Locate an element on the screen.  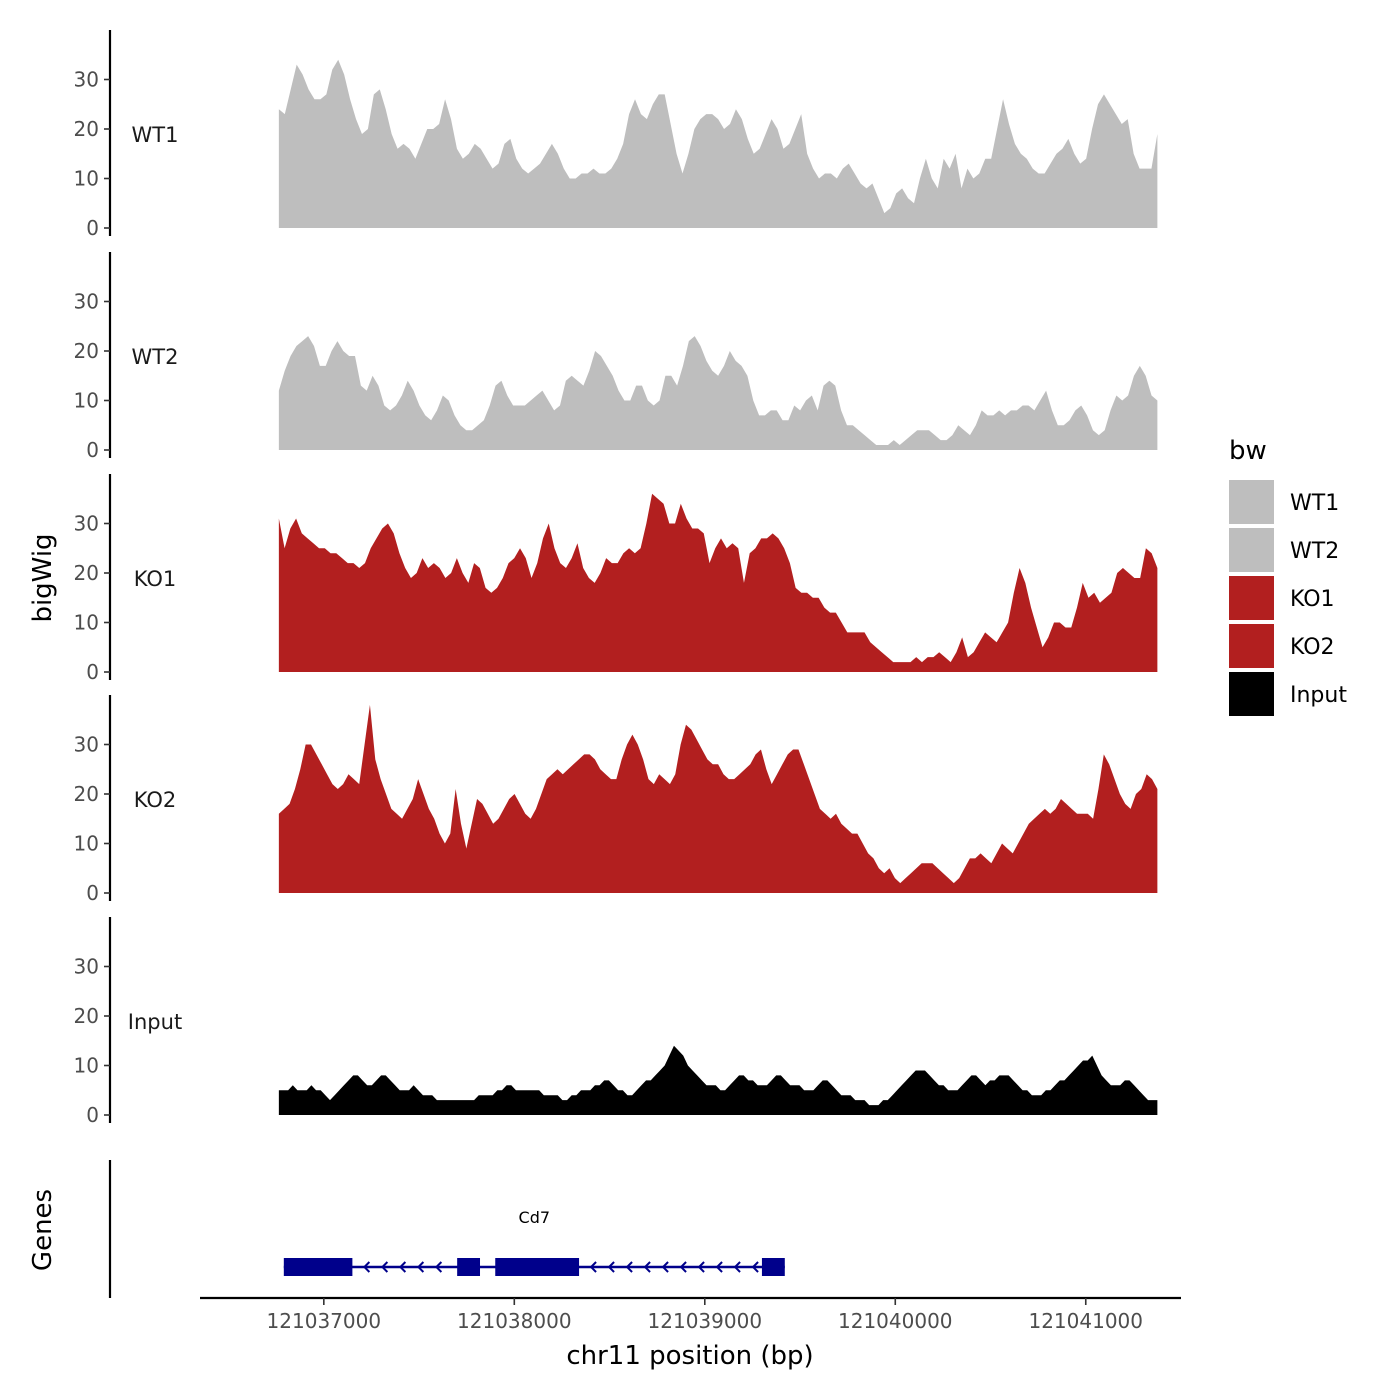
legend-label: KO1 is located at coordinates (1312, 599).